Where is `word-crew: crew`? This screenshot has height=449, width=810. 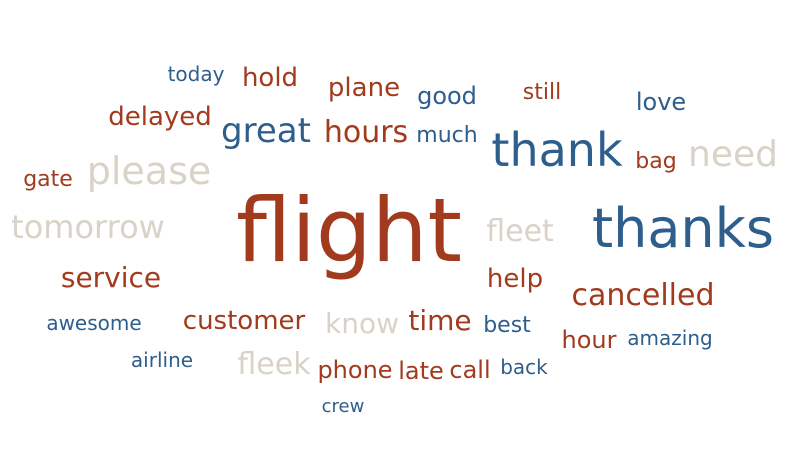
word-crew: crew is located at coordinates (343, 406).